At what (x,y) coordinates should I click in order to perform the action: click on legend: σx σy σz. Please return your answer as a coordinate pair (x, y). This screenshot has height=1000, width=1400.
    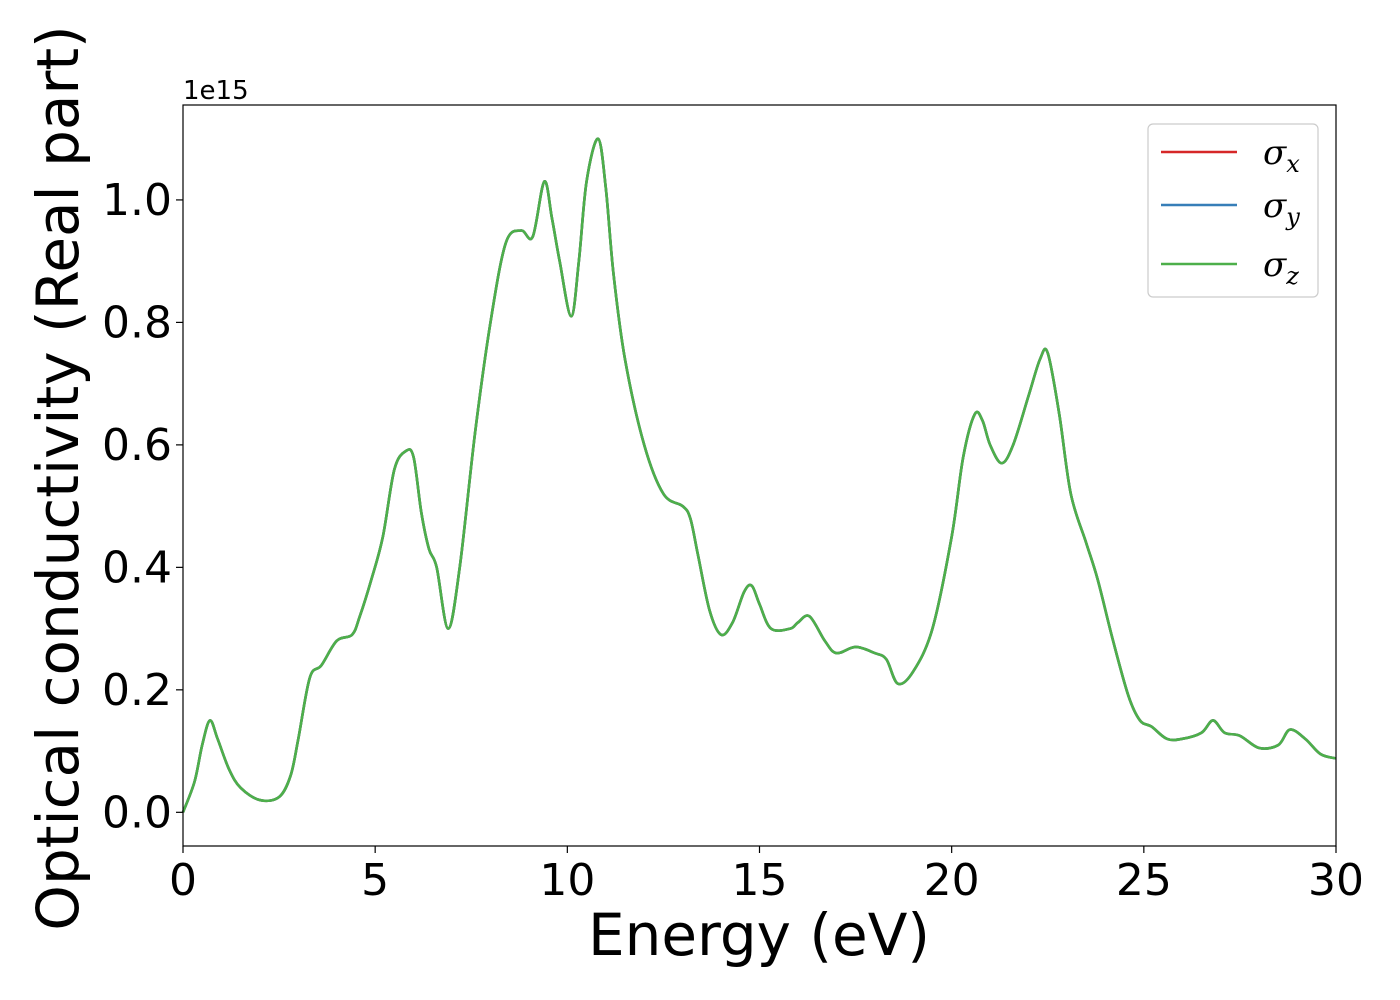
    Looking at the image, I should click on (1233, 210).